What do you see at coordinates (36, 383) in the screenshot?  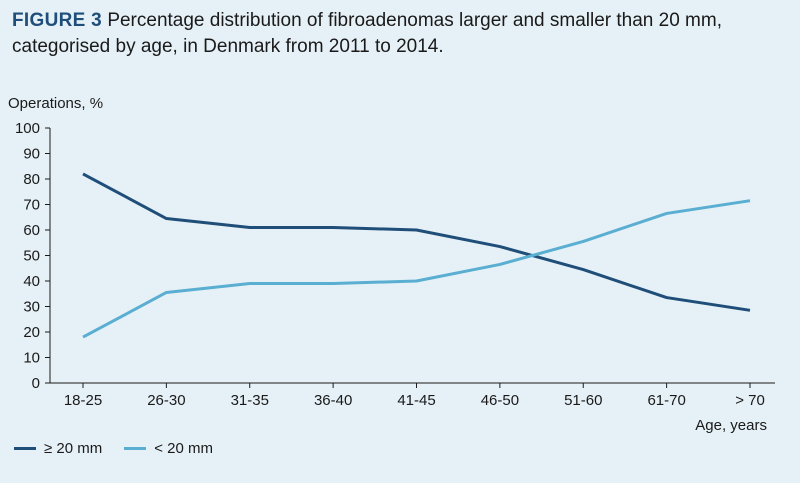 I see `y-tick-label: 0` at bounding box center [36, 383].